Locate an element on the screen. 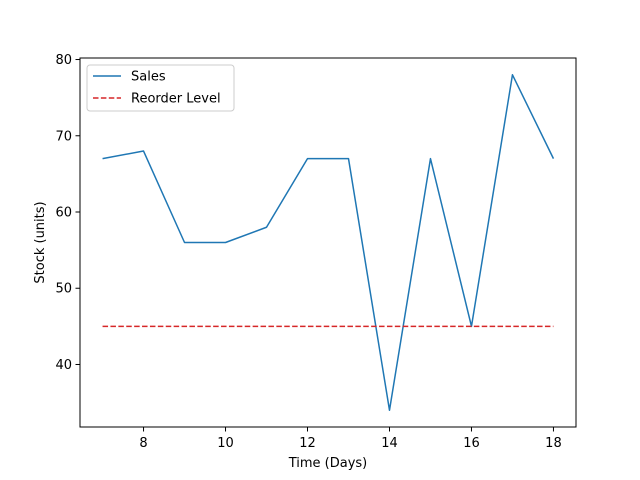  x-axis-ticks: 8 10 12 14 16 18 is located at coordinates (350, 439).